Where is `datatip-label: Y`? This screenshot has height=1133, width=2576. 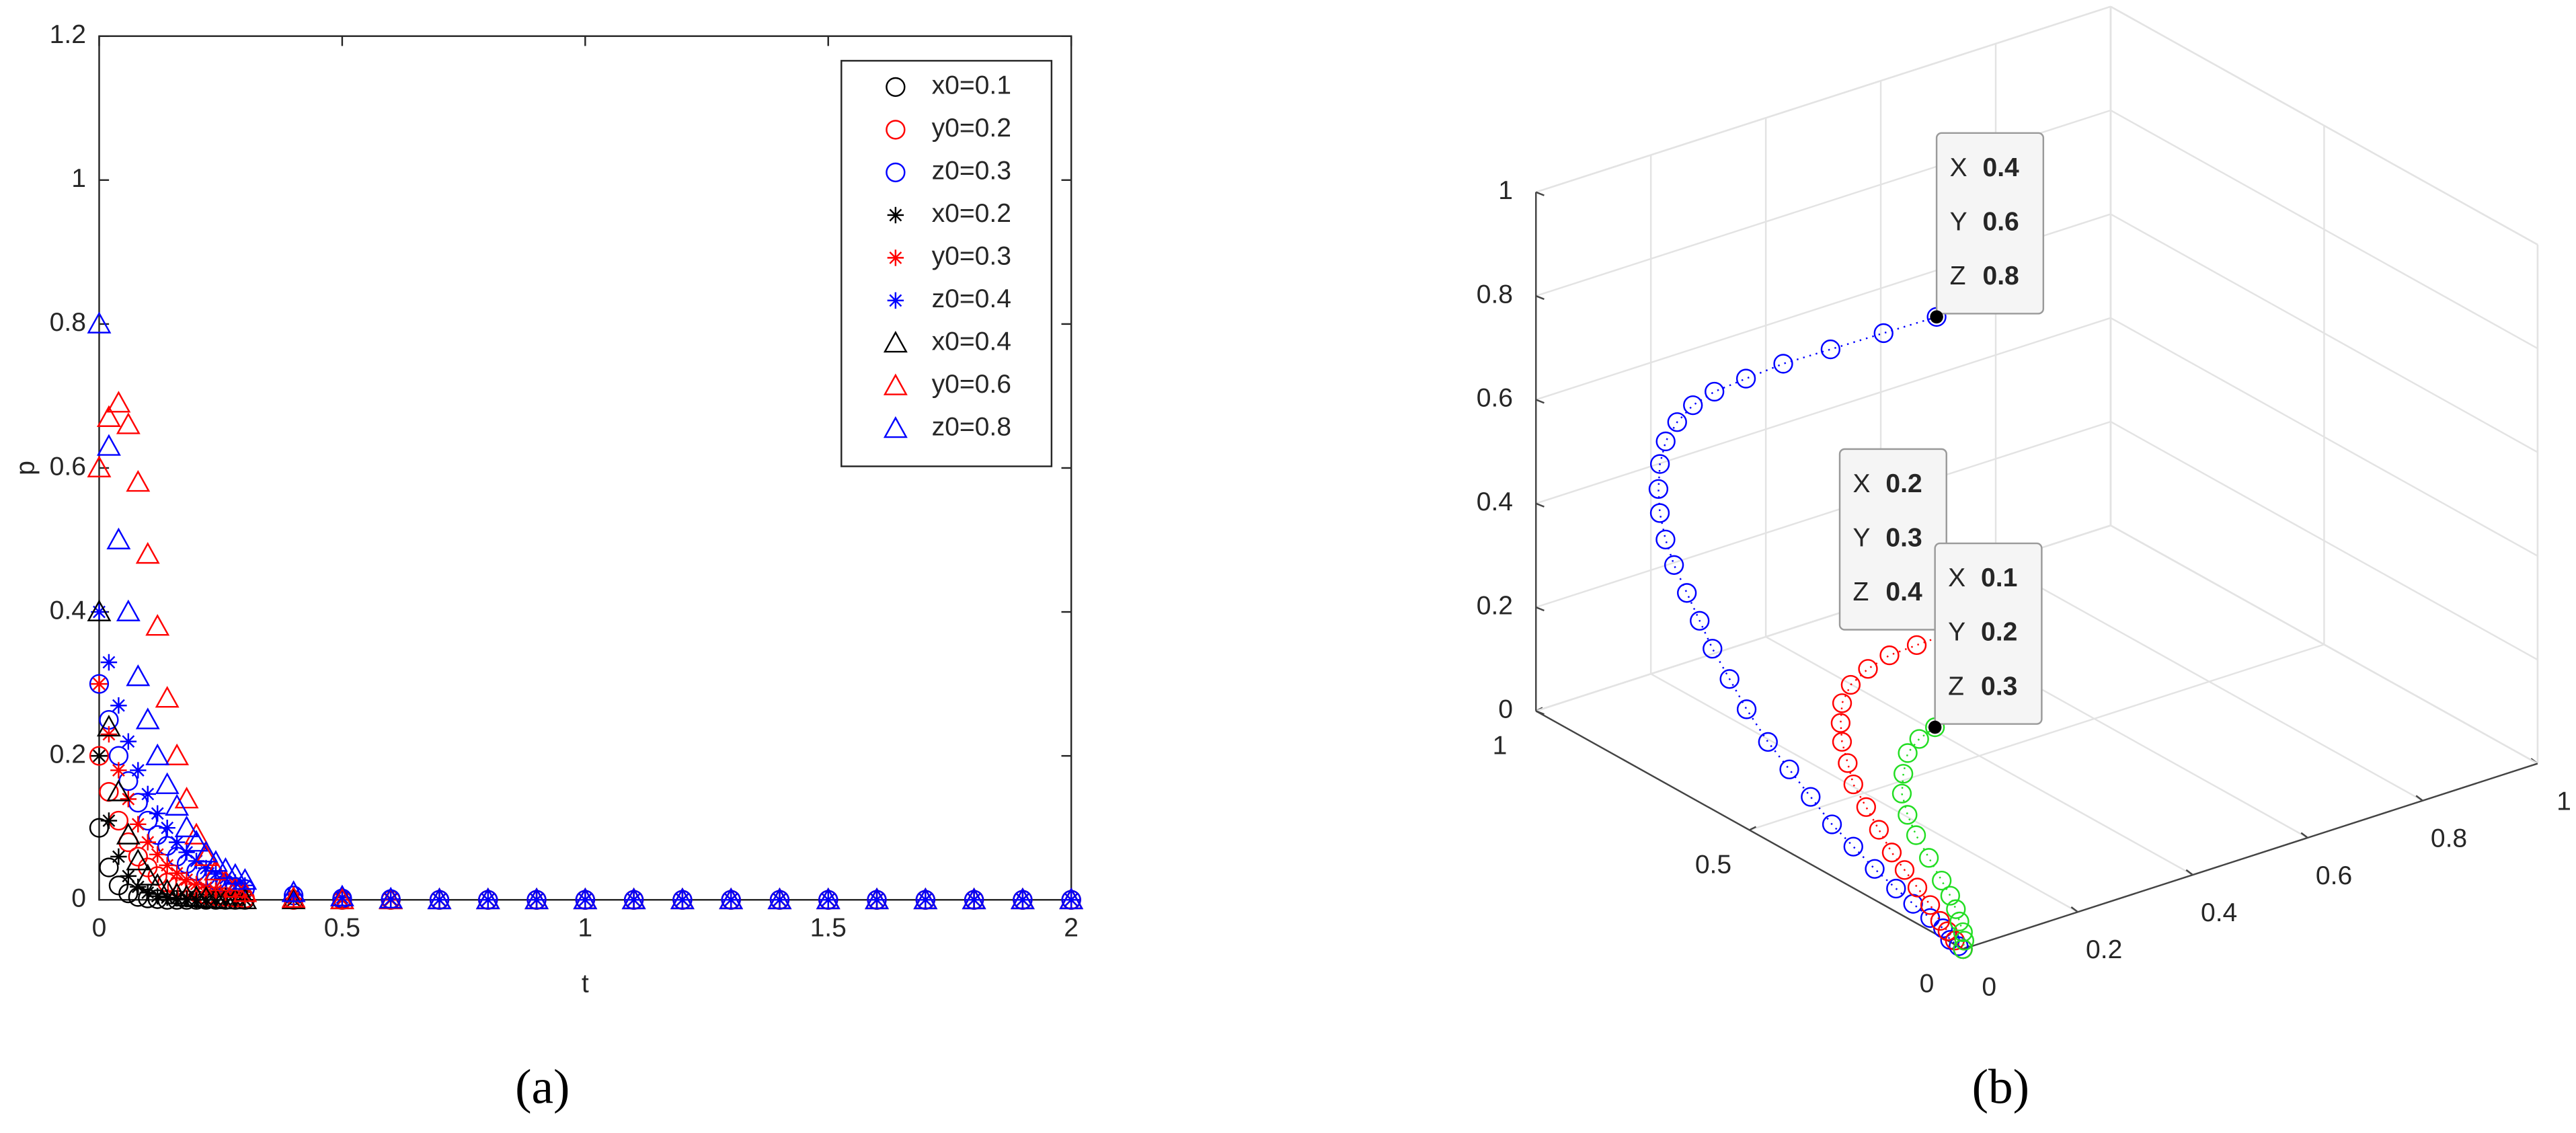
datatip-label: Y is located at coordinates (1958, 221).